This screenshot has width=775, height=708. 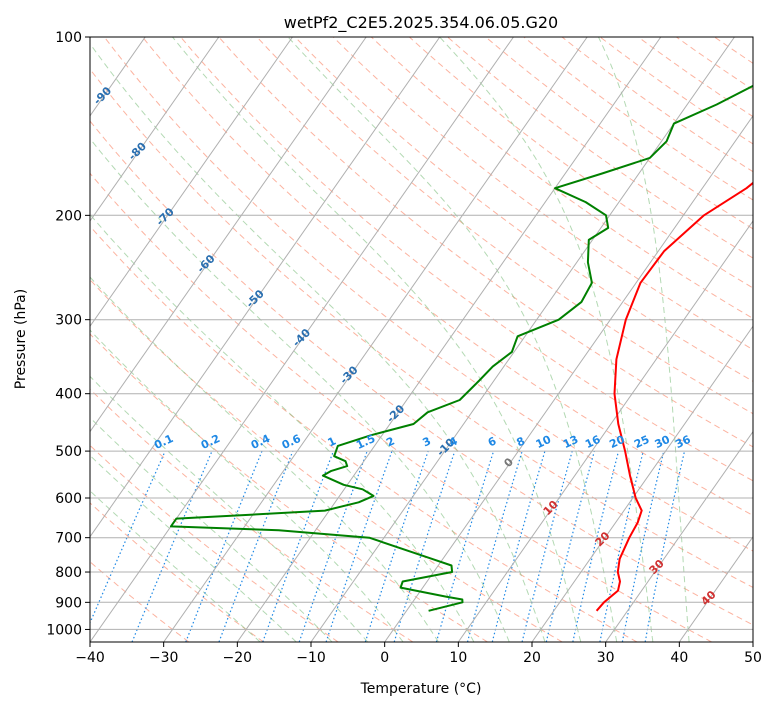 I want to click on y-tick-label: 500, so click(x=68, y=452).